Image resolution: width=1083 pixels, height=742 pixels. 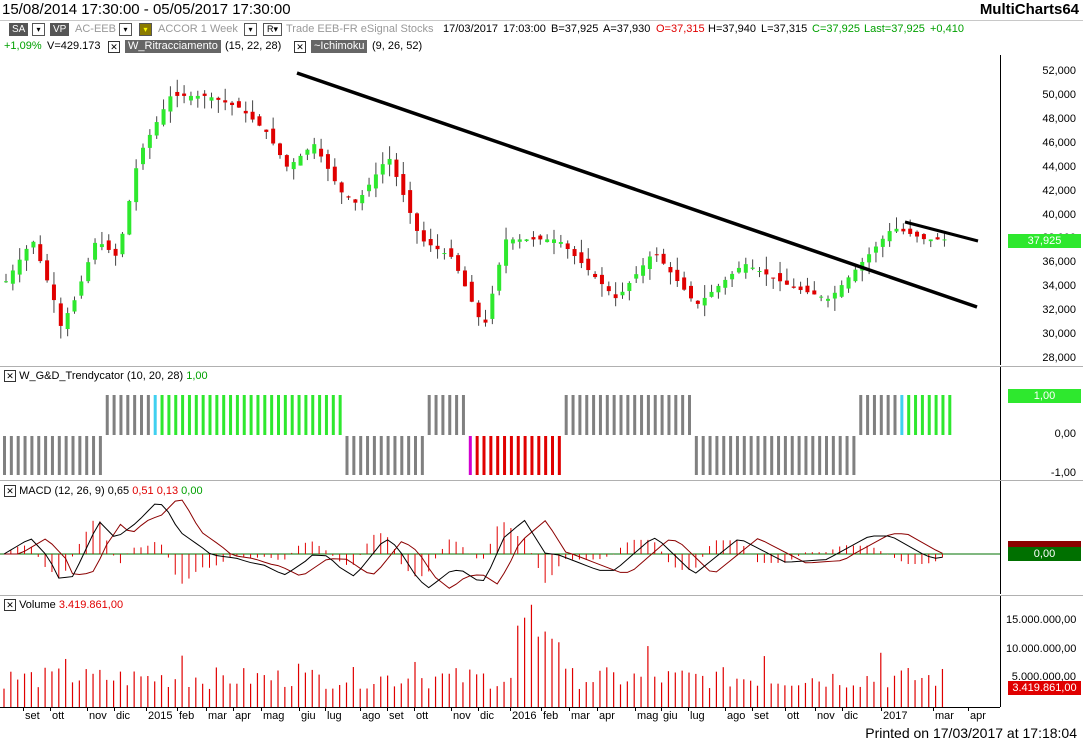 What do you see at coordinates (38, 29) in the screenshot?
I see `sa-dropdown-icon: ▾` at bounding box center [38, 29].